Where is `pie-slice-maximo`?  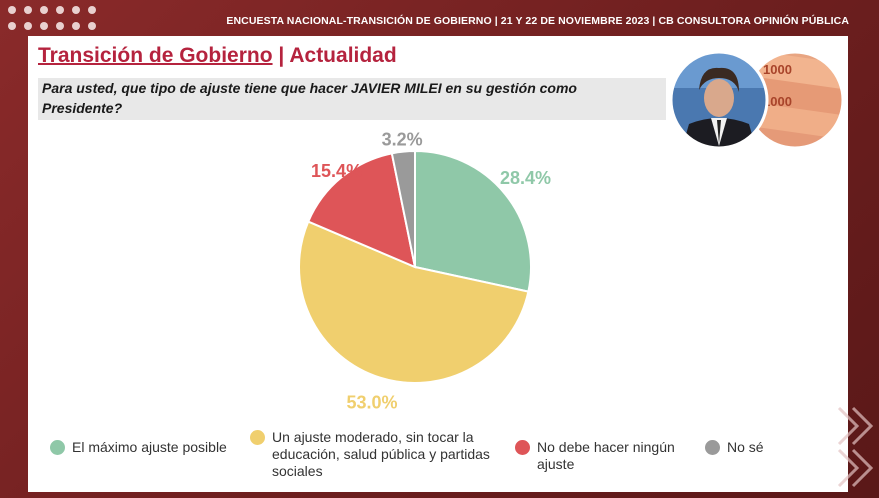 pie-slice-maximo is located at coordinates (473, 221).